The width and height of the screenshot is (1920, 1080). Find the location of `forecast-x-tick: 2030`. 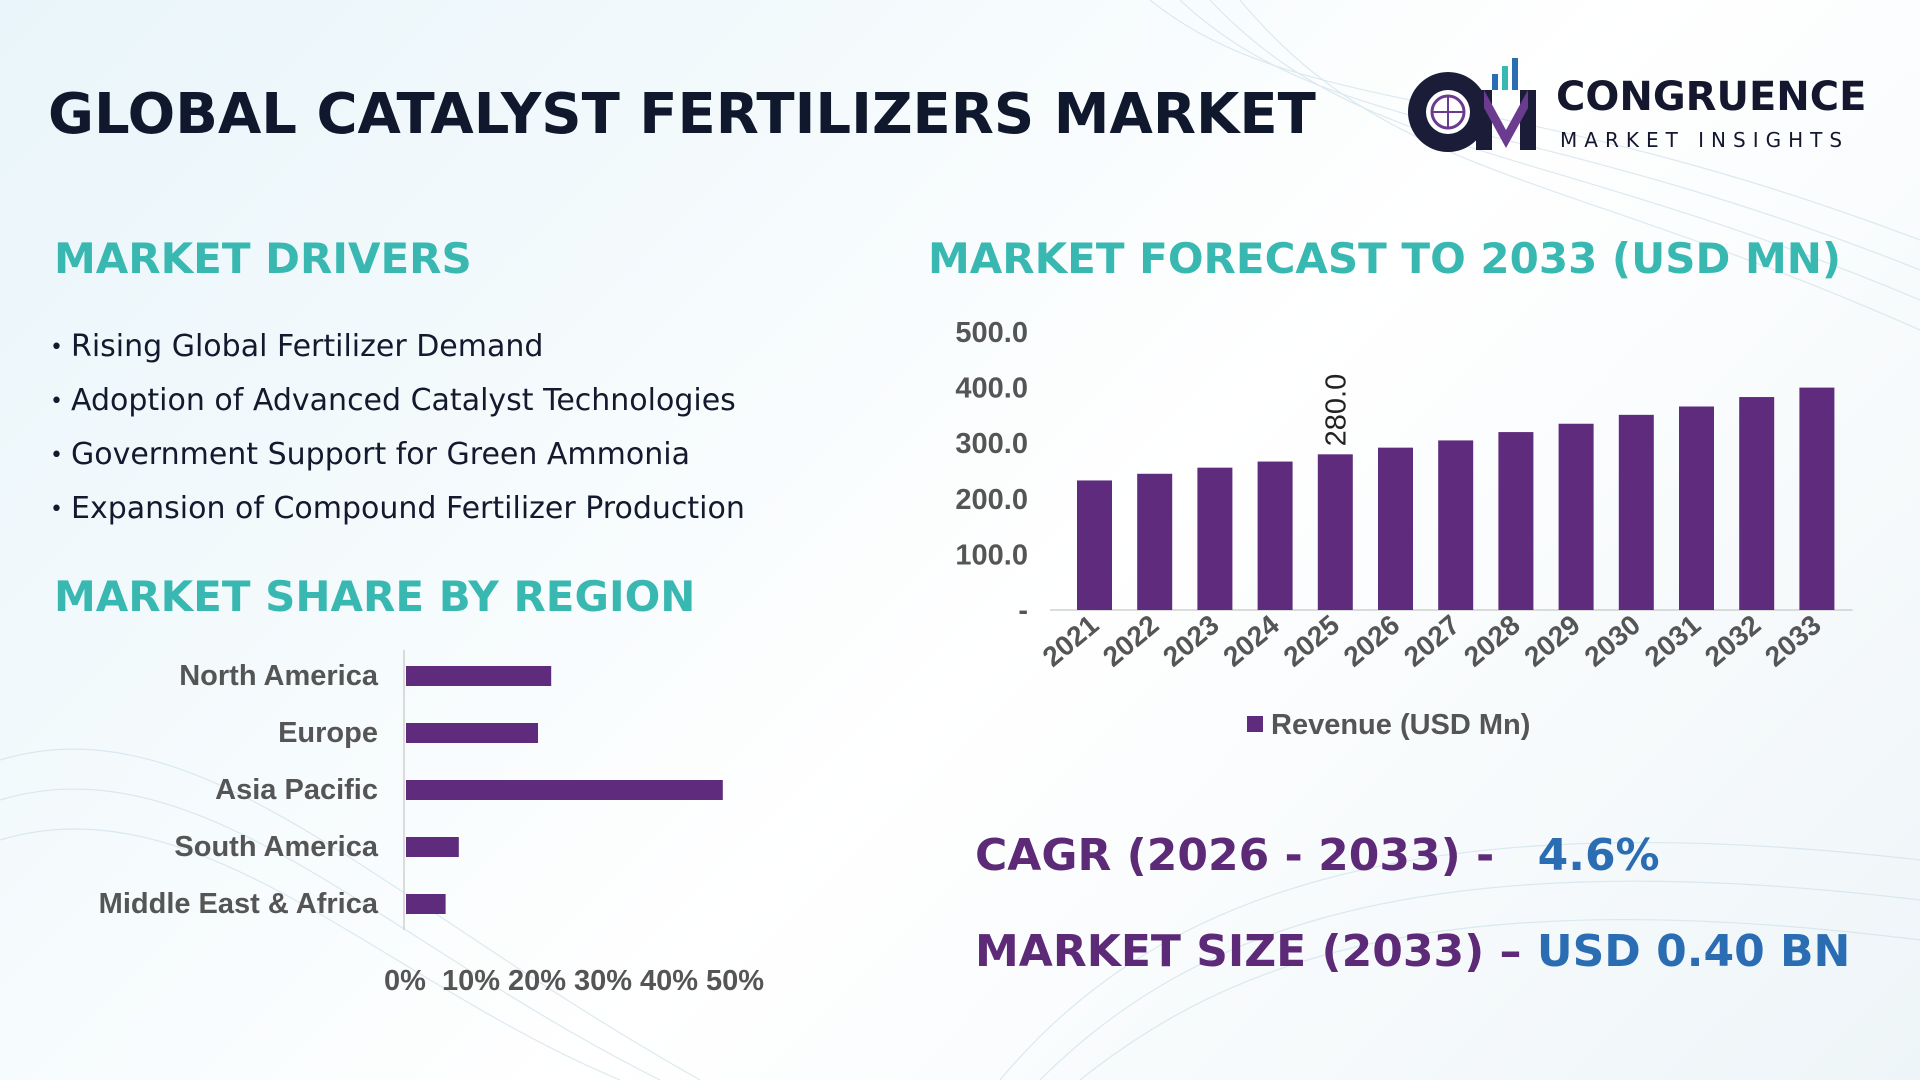

forecast-x-tick: 2030 is located at coordinates (1613, 641).